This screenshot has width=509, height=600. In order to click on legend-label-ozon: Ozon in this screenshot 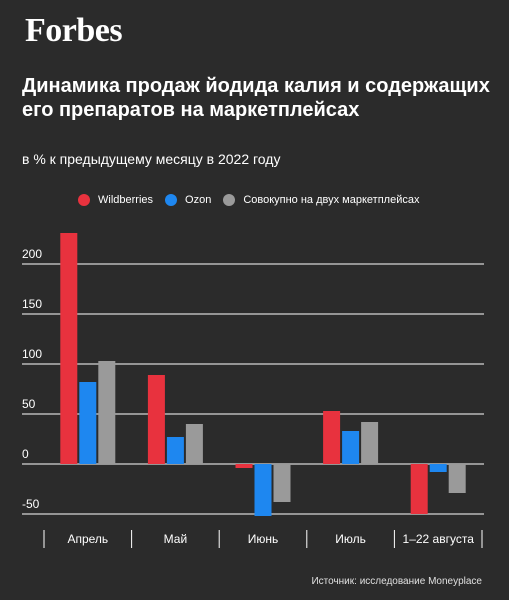, I will do `click(198, 200)`.